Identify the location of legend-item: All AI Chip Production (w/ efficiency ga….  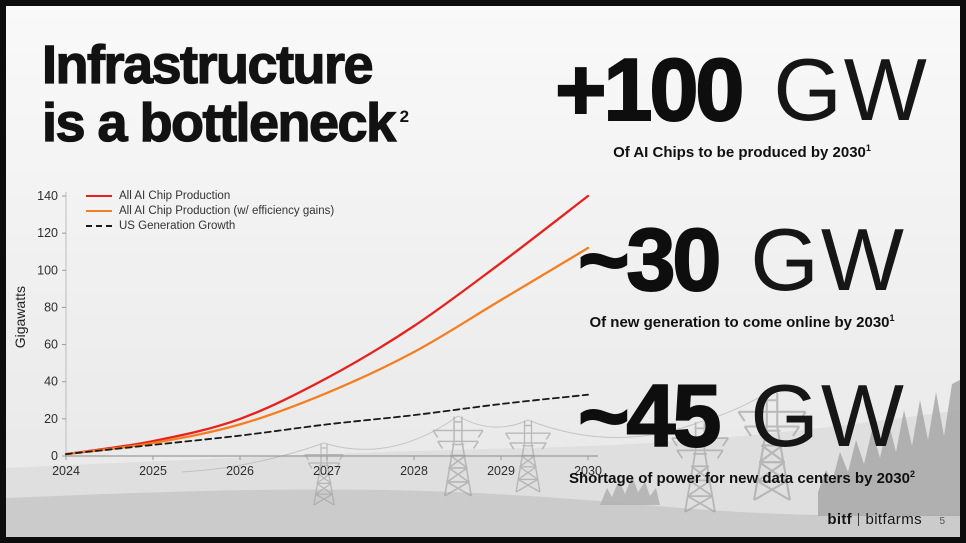
(210, 211).